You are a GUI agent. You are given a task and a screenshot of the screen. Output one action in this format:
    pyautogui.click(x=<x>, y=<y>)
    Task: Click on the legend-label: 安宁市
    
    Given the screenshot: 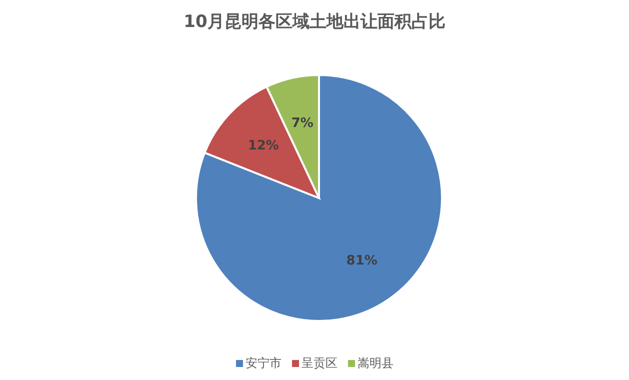 What is the action you would take?
    pyautogui.click(x=264, y=363)
    